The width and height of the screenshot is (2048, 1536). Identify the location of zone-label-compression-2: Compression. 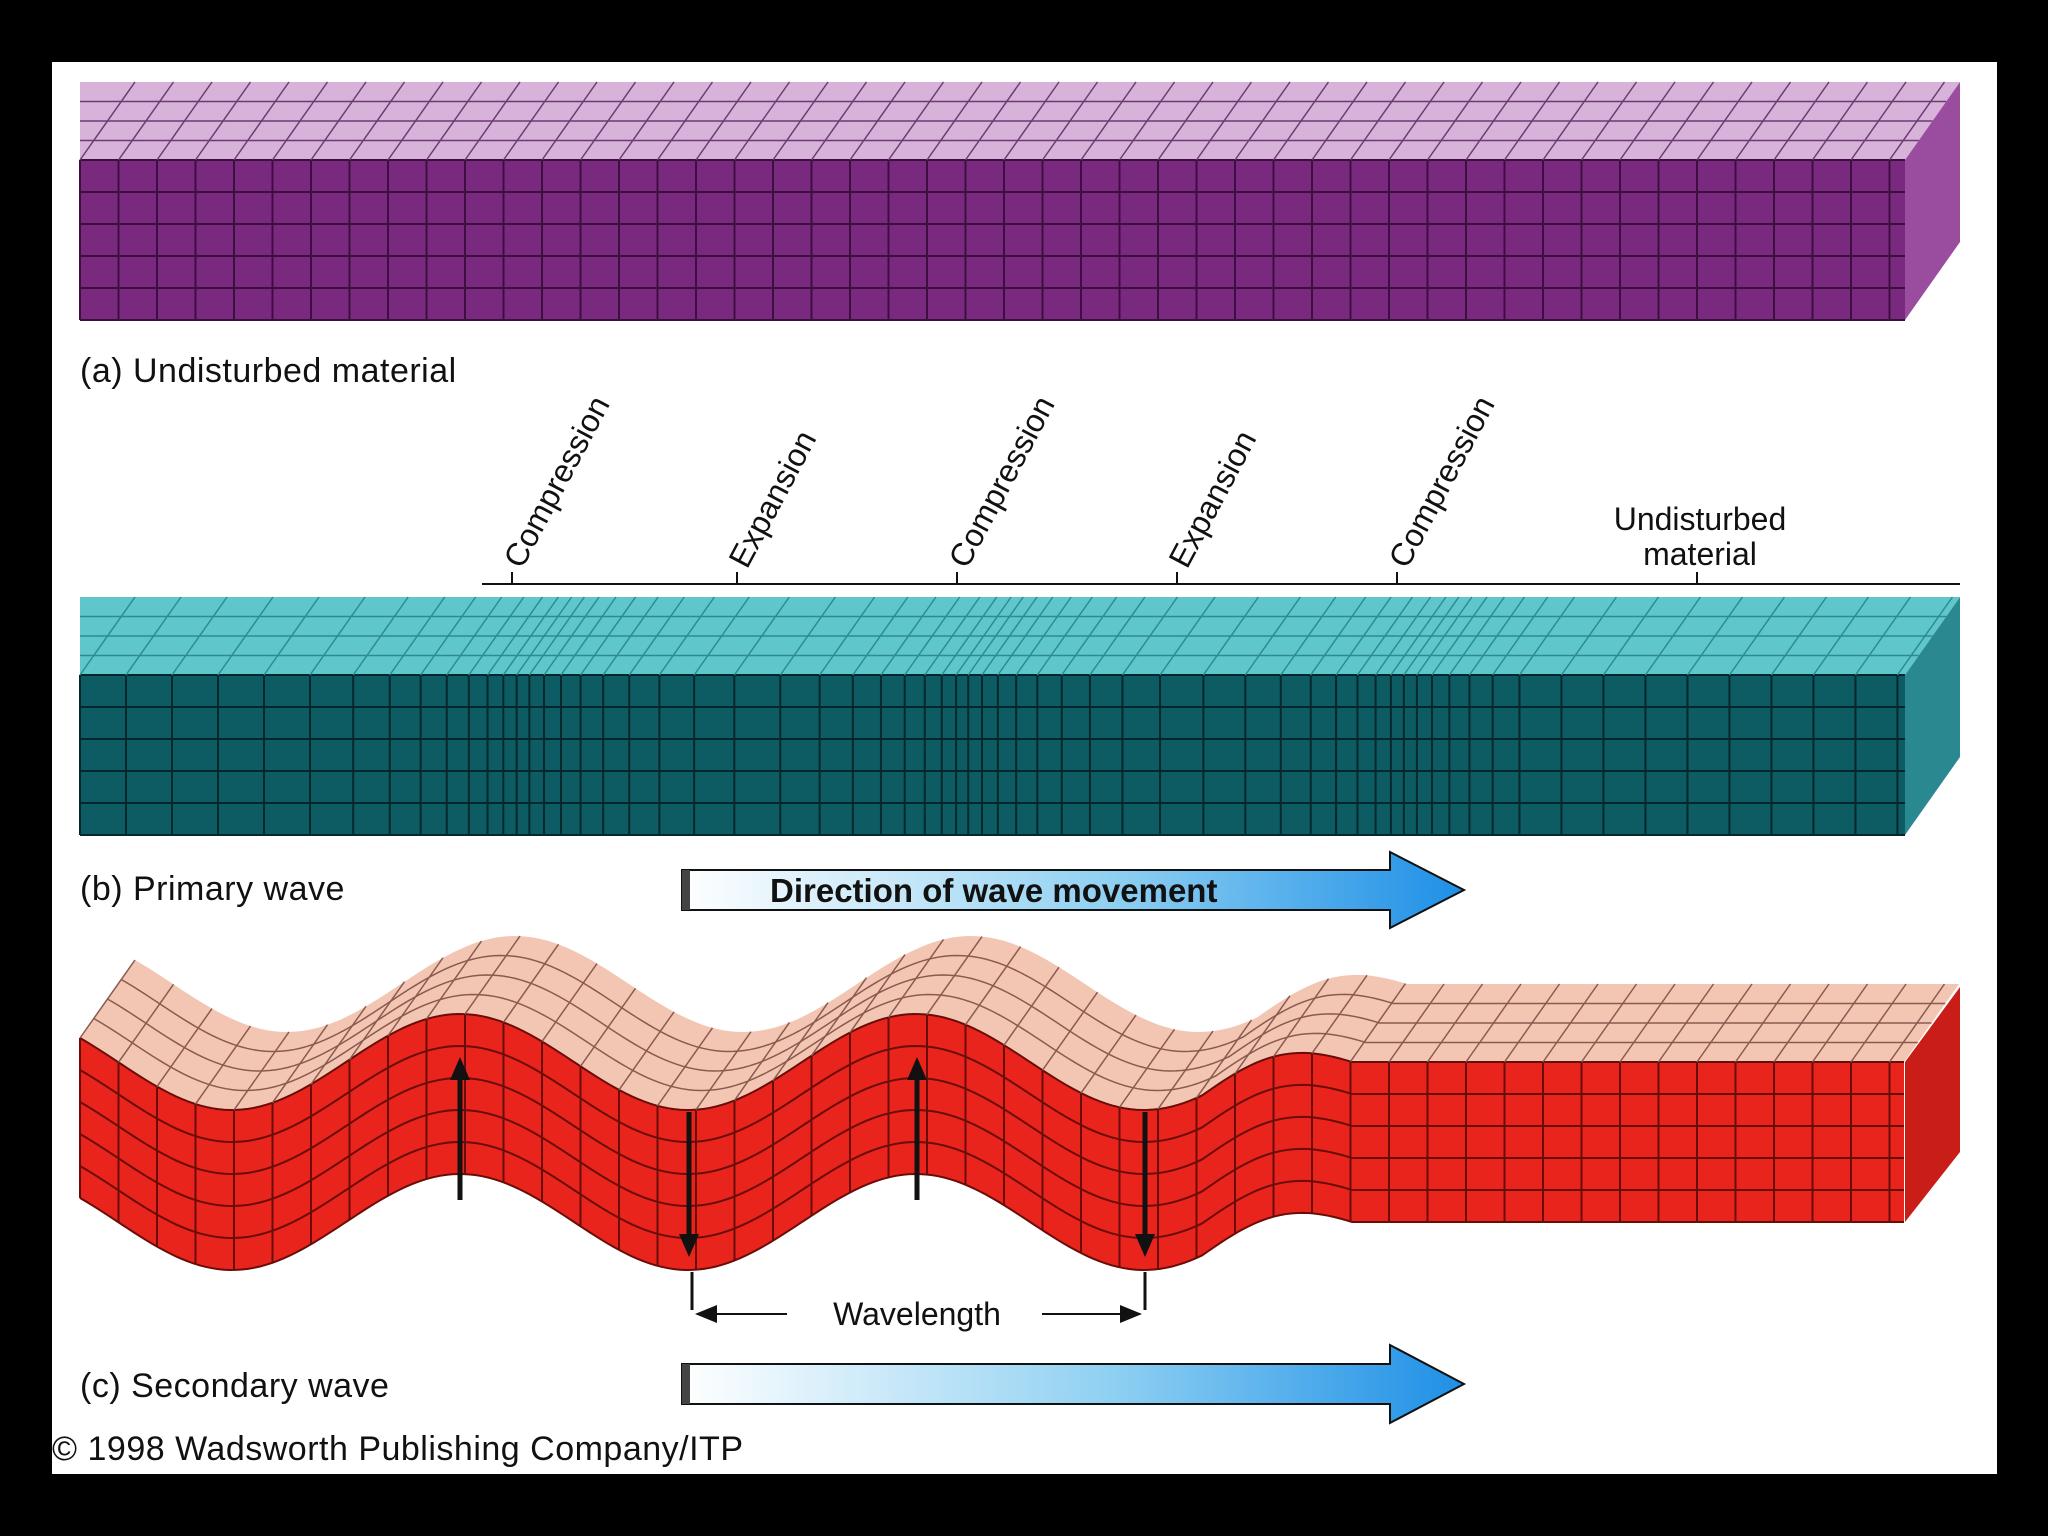
(1001, 481).